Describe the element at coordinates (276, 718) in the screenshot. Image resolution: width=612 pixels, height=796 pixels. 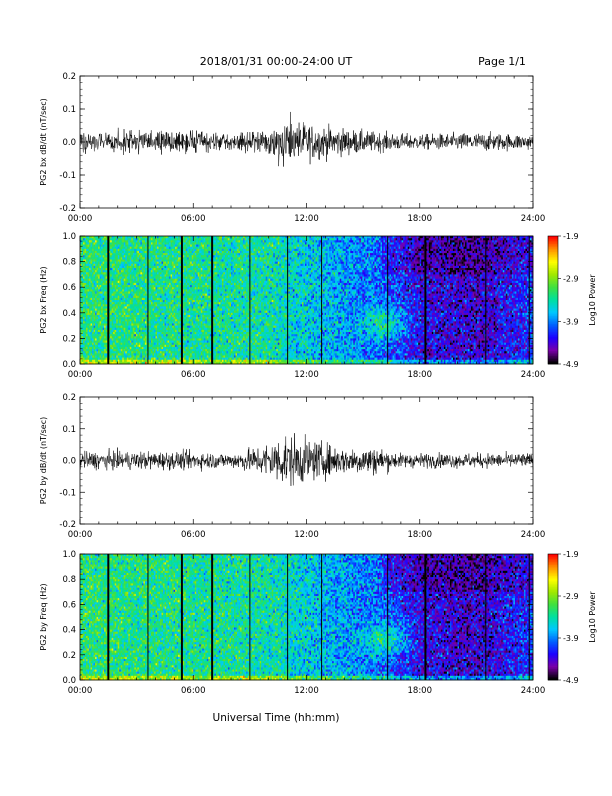
I see `x-axis-title: Universal Time (hh:mm)` at that location.